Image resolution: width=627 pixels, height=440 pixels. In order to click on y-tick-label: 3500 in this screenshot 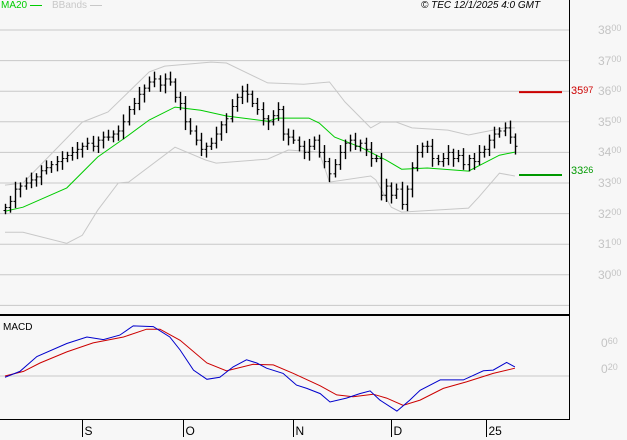, I will do `click(610, 121)`.